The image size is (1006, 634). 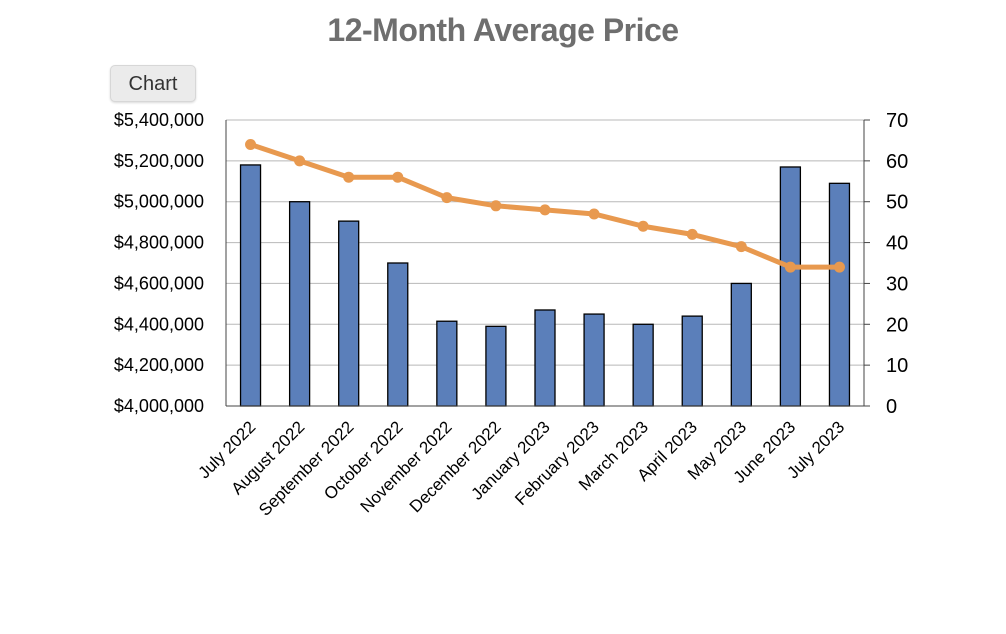 What do you see at coordinates (897, 162) in the screenshot?
I see `right-axis-tick-label: 60` at bounding box center [897, 162].